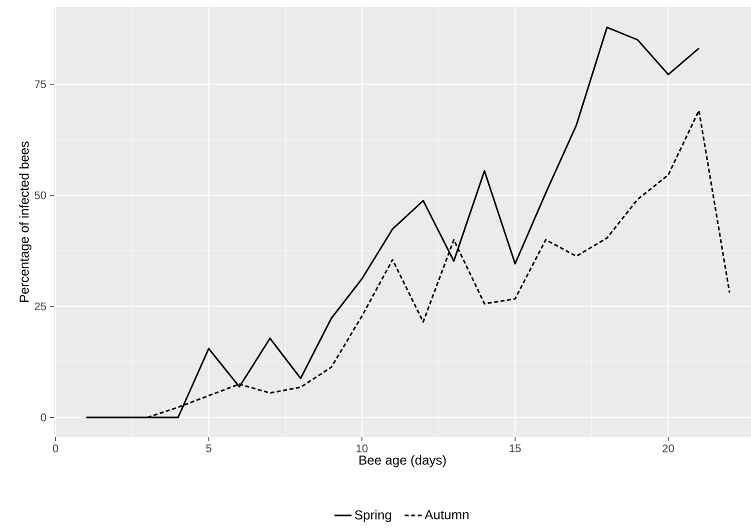 The image size is (751, 529). Describe the element at coordinates (446, 515) in the screenshot. I see `legend-label: Autumn` at that location.